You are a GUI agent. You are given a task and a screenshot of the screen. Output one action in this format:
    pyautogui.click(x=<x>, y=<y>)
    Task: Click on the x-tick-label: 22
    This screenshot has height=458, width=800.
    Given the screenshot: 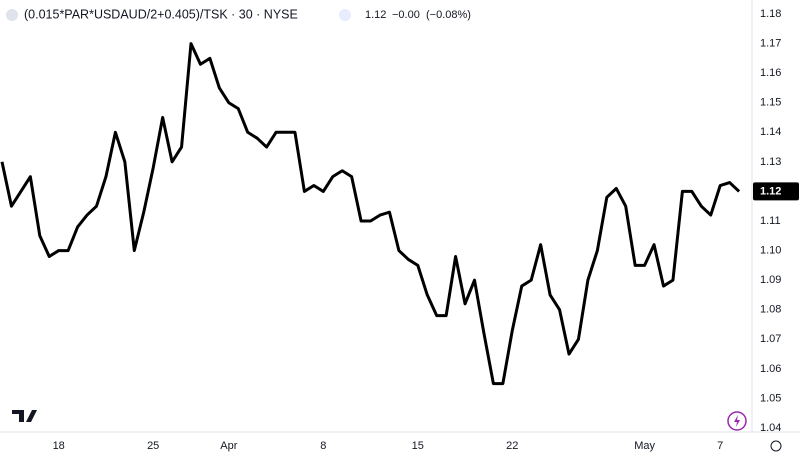 What is the action you would take?
    pyautogui.click(x=512, y=446)
    